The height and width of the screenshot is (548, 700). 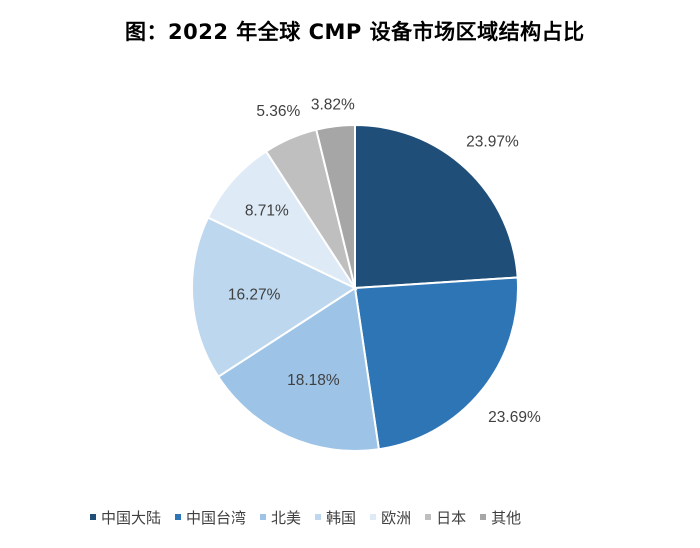 I want to click on legend-item-5: 欧洲, so click(x=390, y=517).